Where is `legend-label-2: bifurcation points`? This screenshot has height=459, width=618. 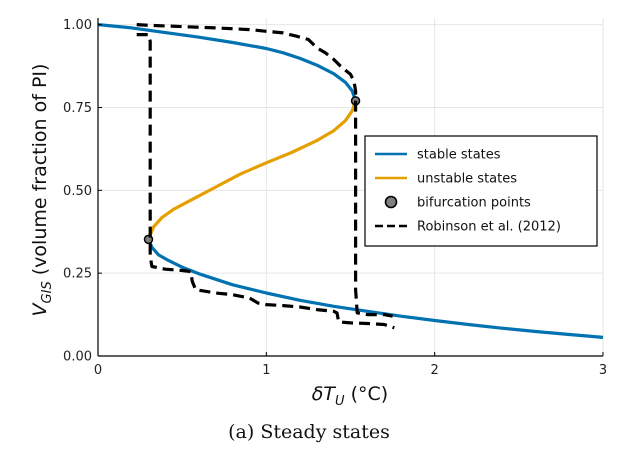
legend-label-2: bifurcation points is located at coordinates (474, 203).